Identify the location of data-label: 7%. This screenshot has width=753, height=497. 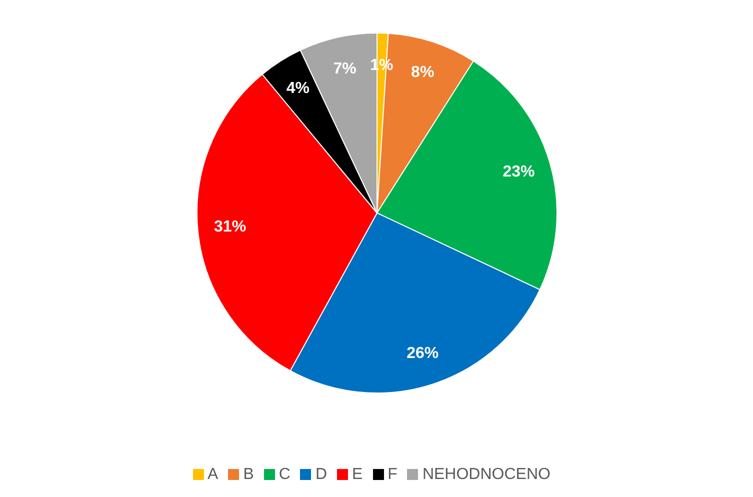
(344, 69).